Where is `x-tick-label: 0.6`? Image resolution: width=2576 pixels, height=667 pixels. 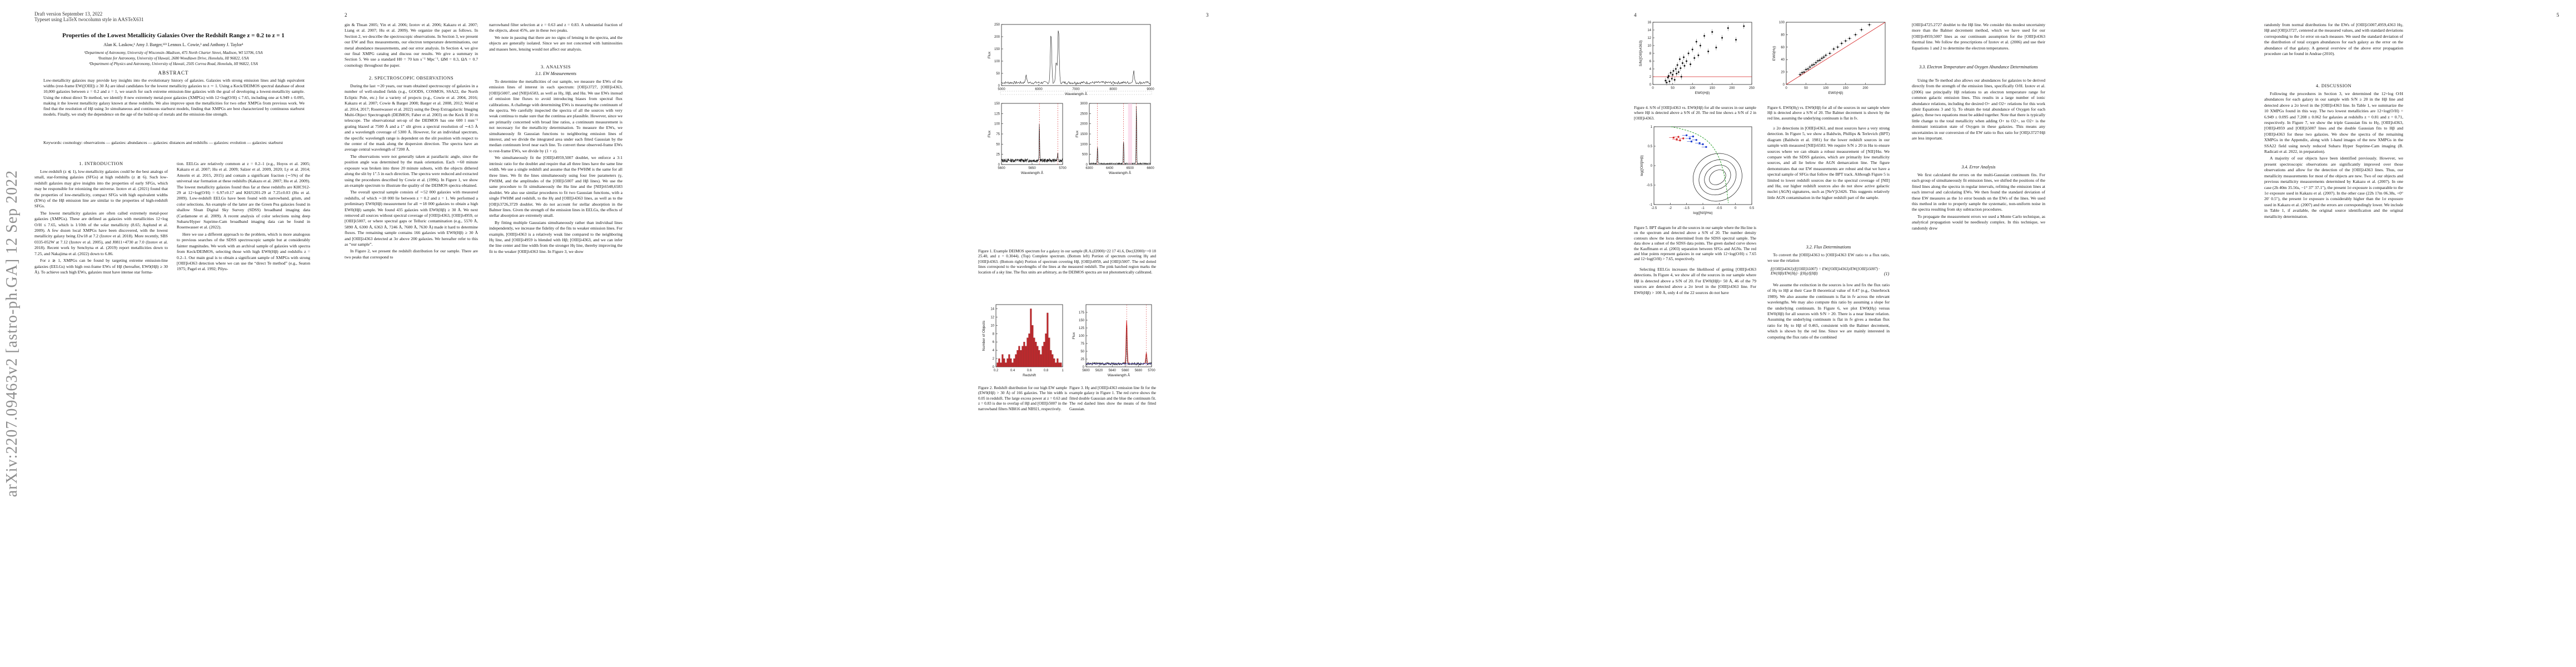 x-tick-label: 0.6 is located at coordinates (1029, 370).